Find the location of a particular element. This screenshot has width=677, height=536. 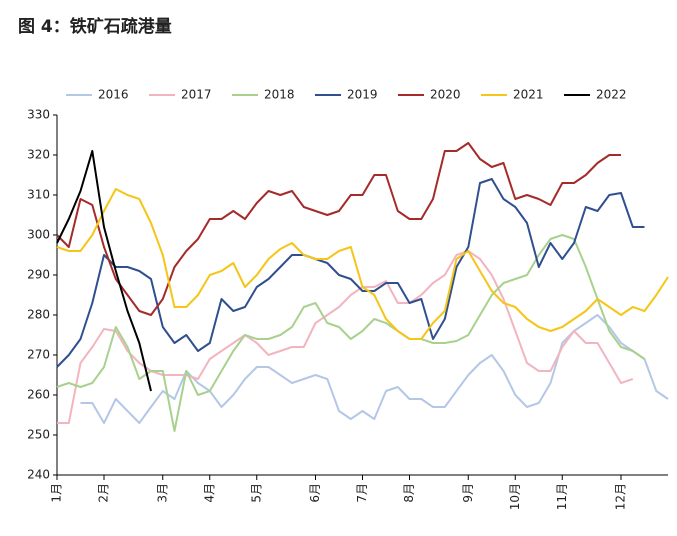

x-tick-label: 3月 is located at coordinates (162, 493).